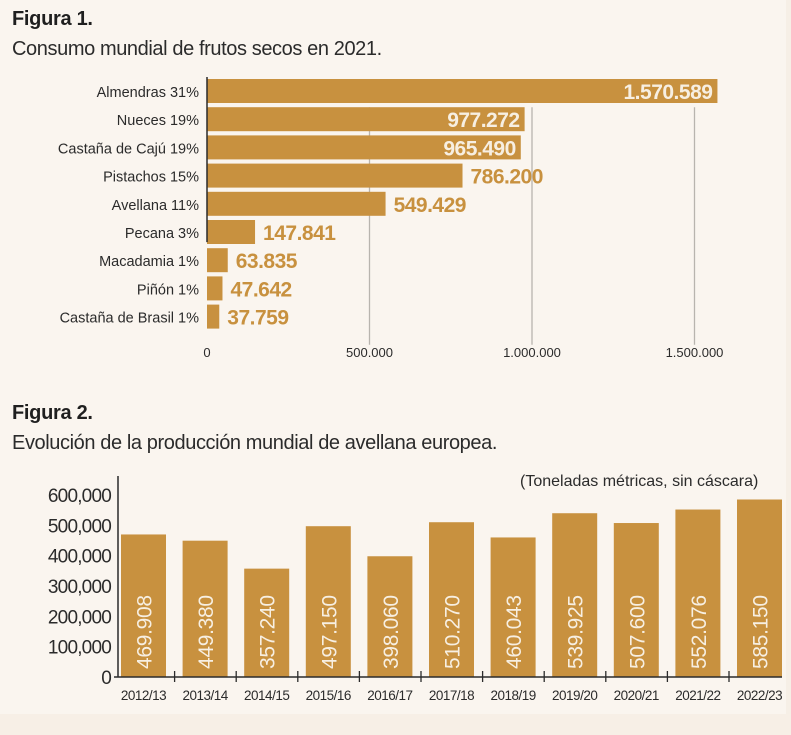 The height and width of the screenshot is (735, 791). What do you see at coordinates (483, 120) in the screenshot?
I see `value-label: 977.272` at bounding box center [483, 120].